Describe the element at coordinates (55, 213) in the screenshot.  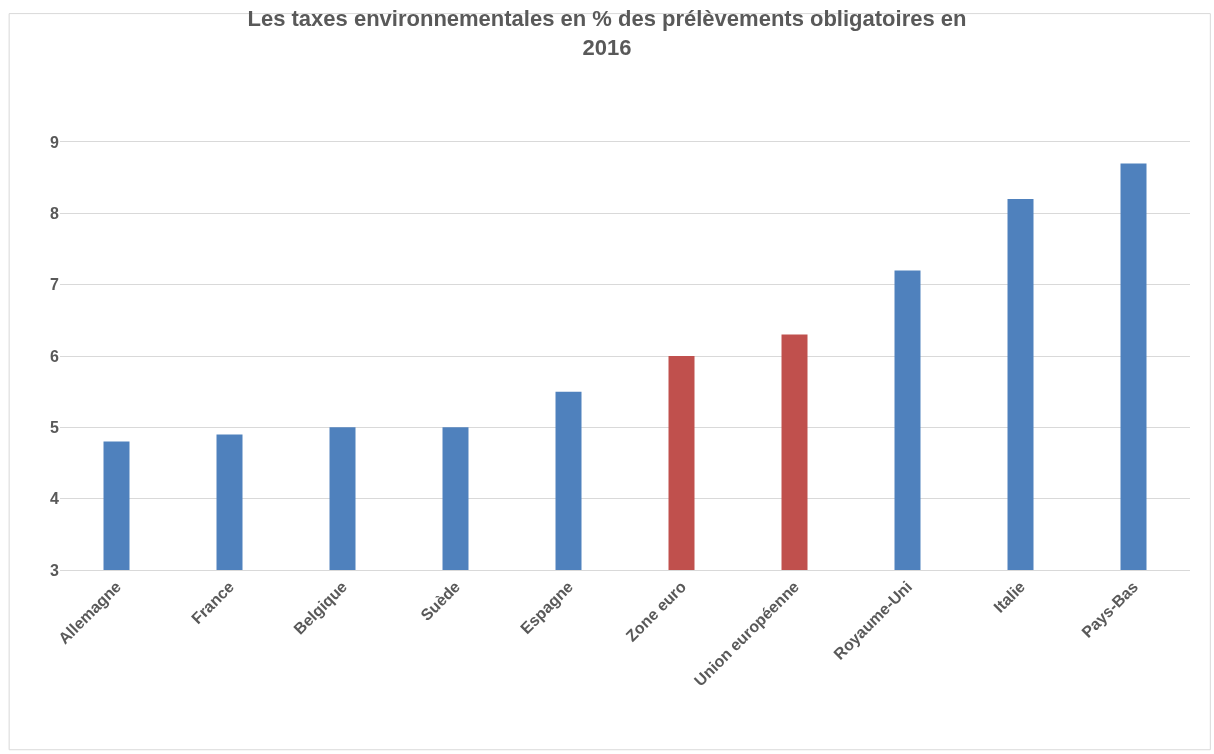
I see `y-tick-label: 8` at that location.